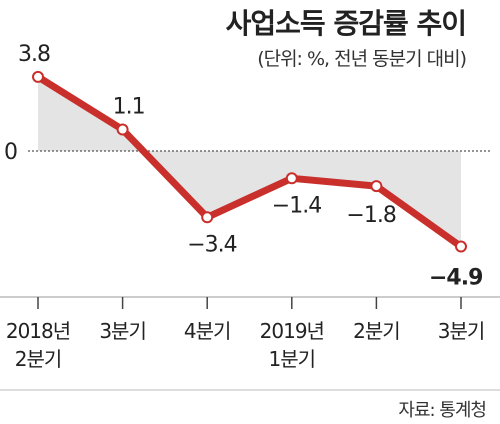 This screenshot has height=424, width=500. Describe the element at coordinates (442, 410) in the screenshot. I see `source-note: 자료: 통계청` at that location.